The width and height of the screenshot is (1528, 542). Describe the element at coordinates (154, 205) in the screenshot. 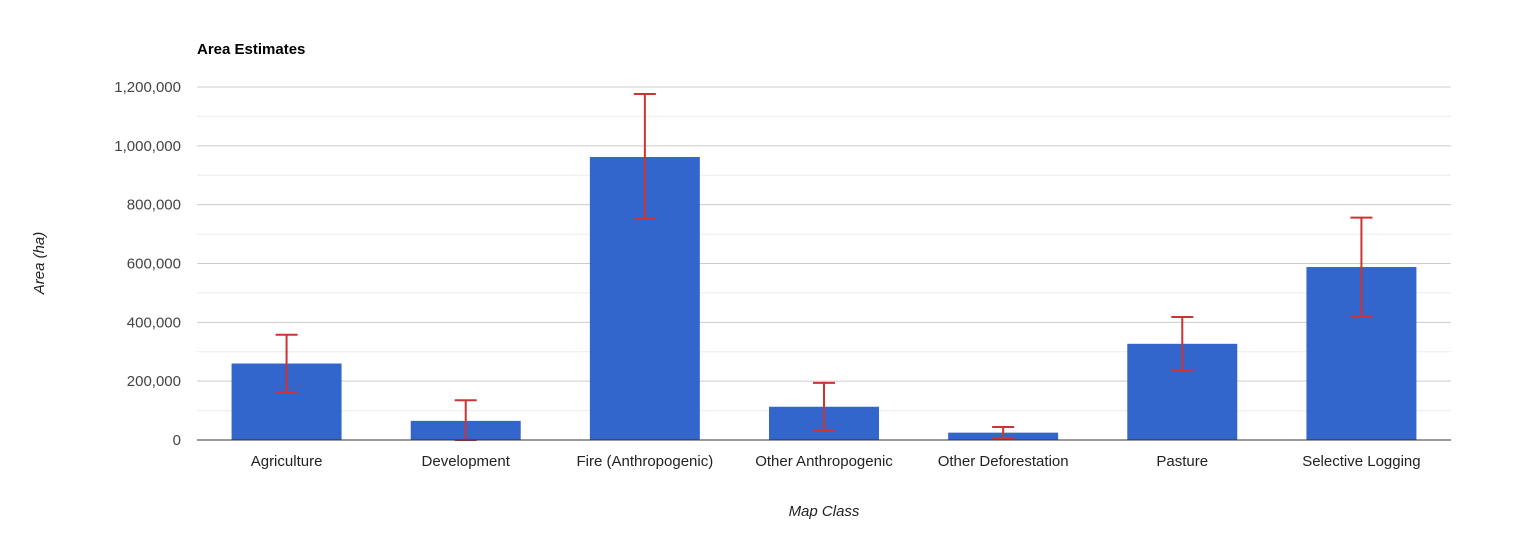

I see `y-tick-label: 800,000` at that location.